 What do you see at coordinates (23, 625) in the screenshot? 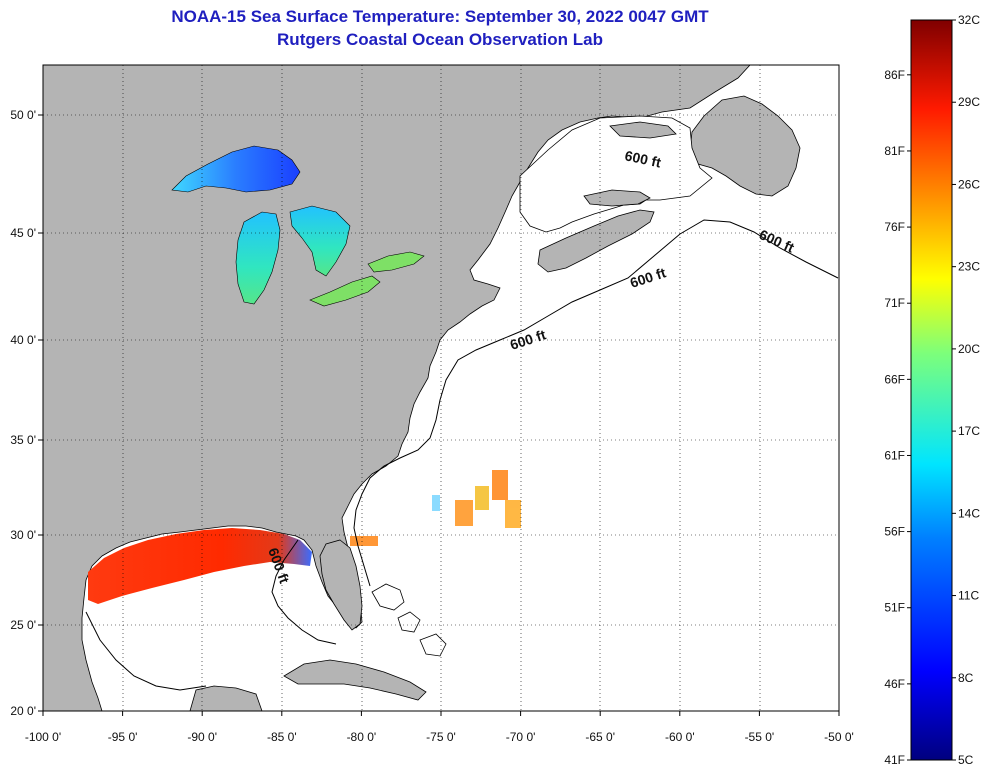
I see `lat-label: 25 0'` at bounding box center [23, 625].